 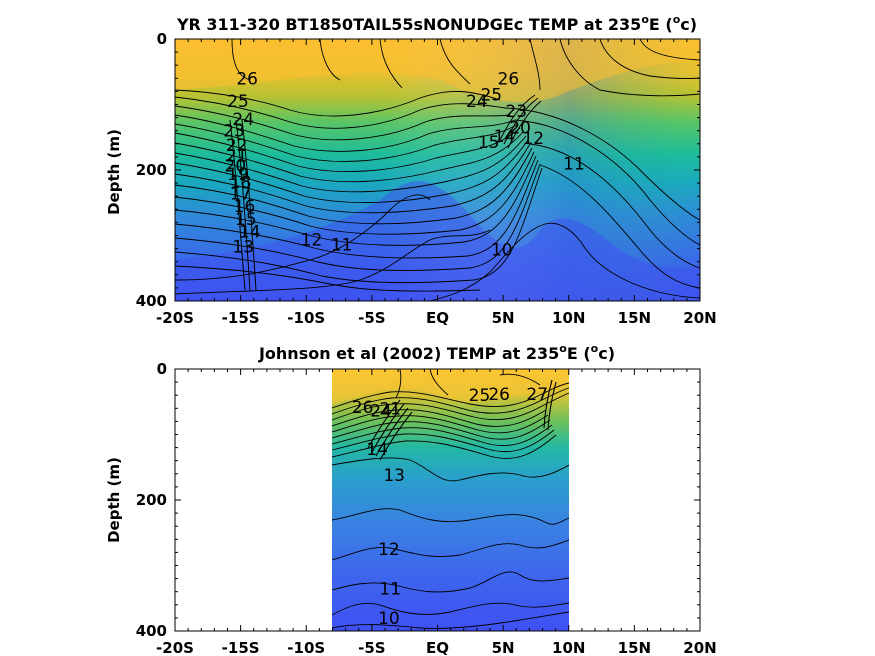 What do you see at coordinates (241, 195) in the screenshot?
I see `contour-label: 17` at bounding box center [241, 195].